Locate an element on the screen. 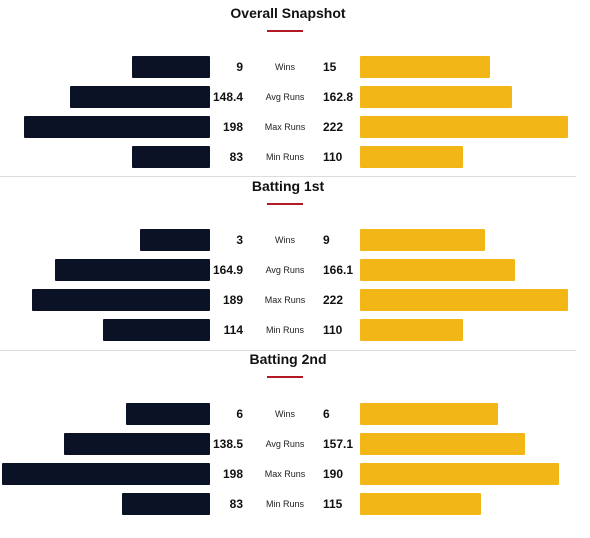  section-title: Batting 1st is located at coordinates (288, 186).